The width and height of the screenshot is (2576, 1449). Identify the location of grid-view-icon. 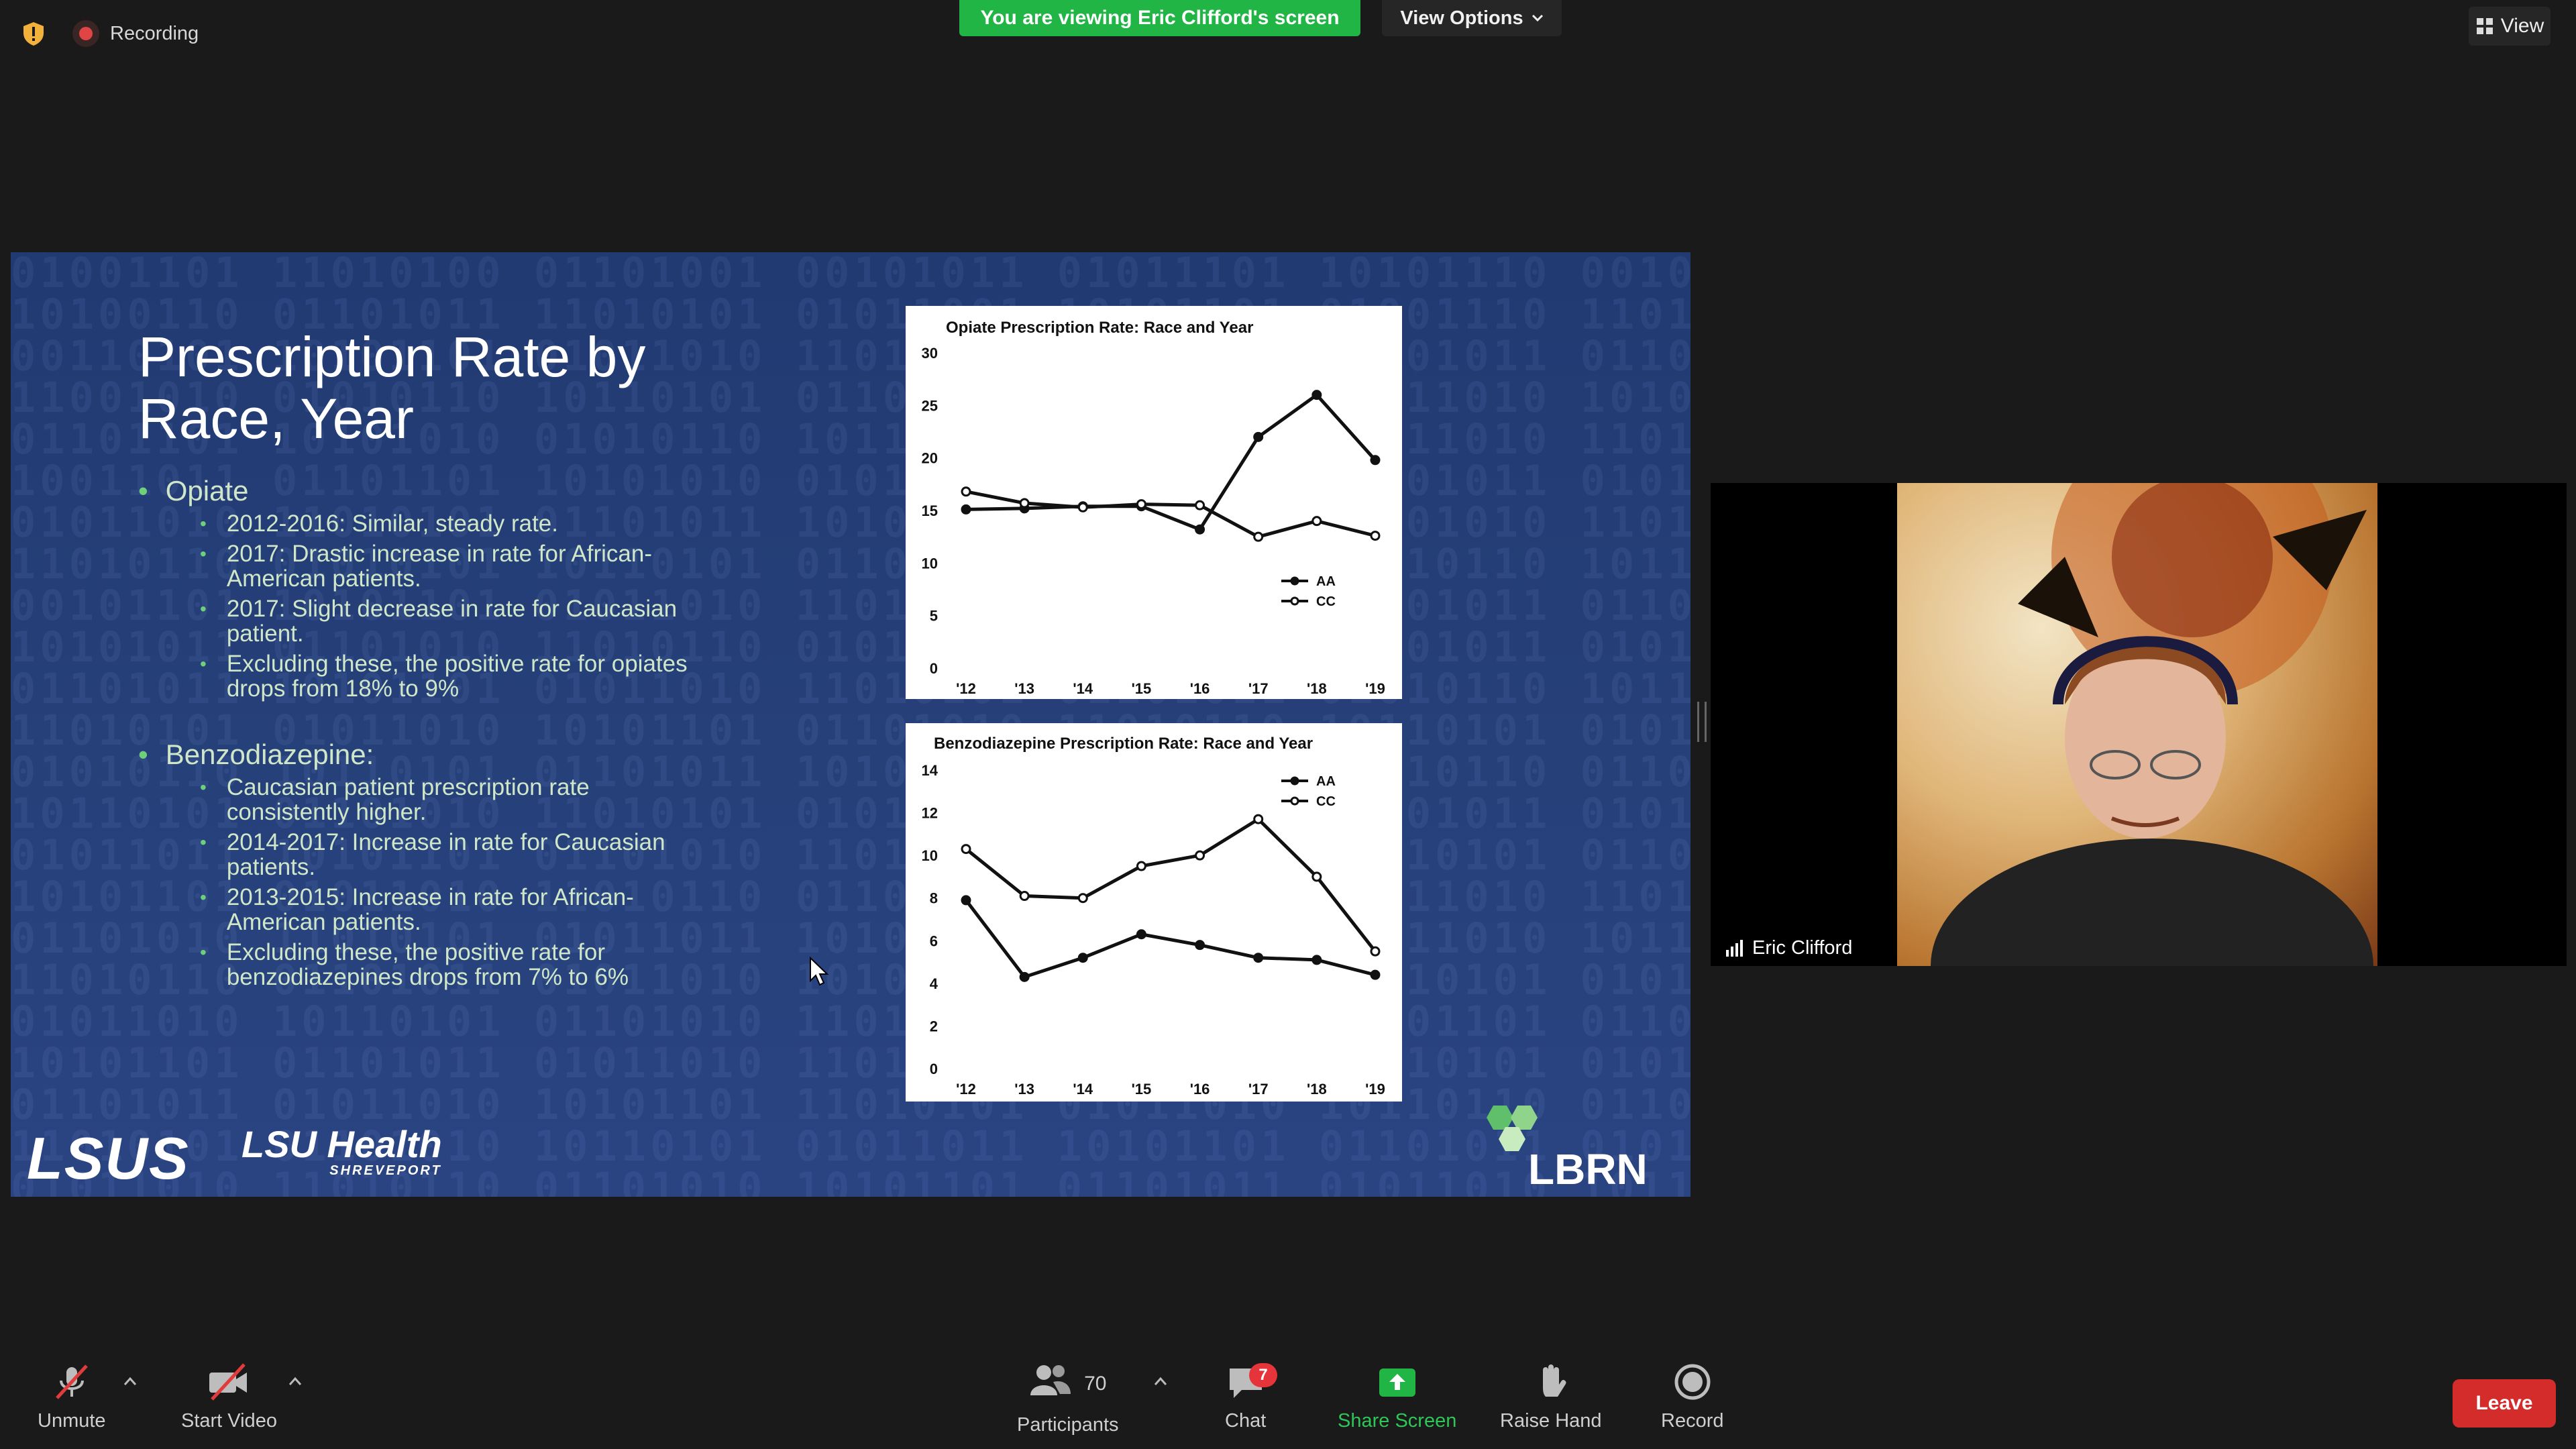
(2484, 26).